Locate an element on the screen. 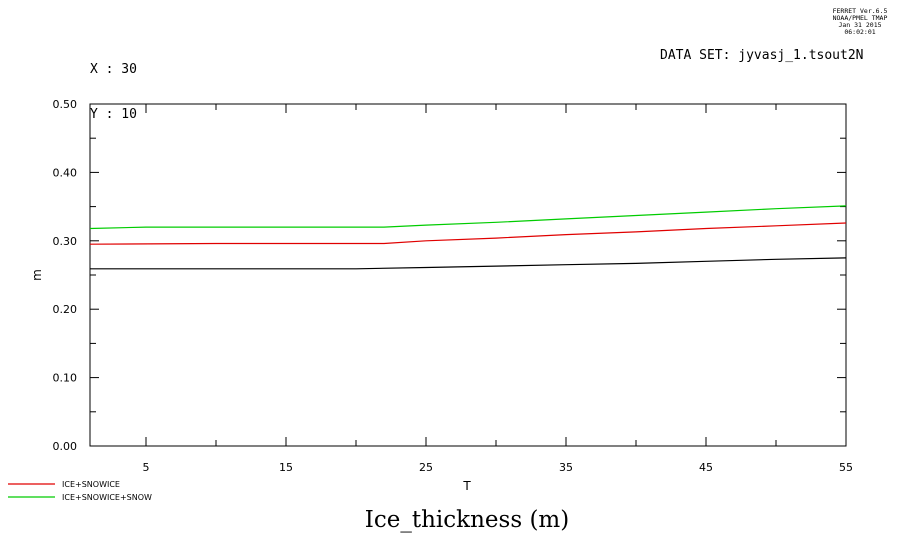 This screenshot has height=552, width=921. y-tick-label: 0.40 is located at coordinates (65, 172).